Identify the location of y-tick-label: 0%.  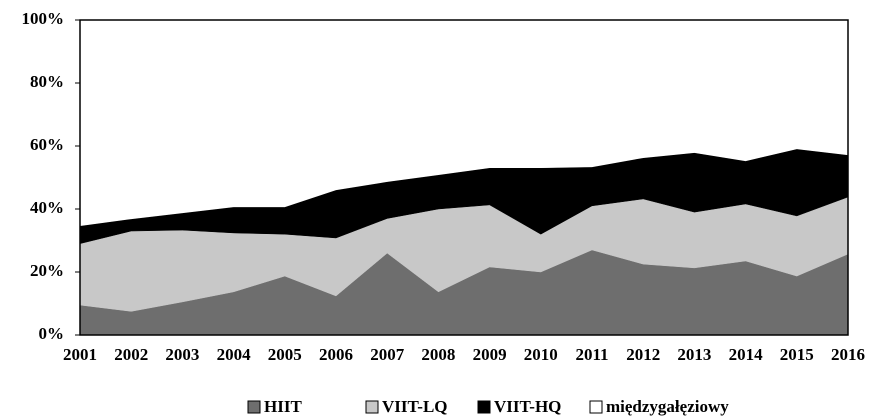
(52, 333).